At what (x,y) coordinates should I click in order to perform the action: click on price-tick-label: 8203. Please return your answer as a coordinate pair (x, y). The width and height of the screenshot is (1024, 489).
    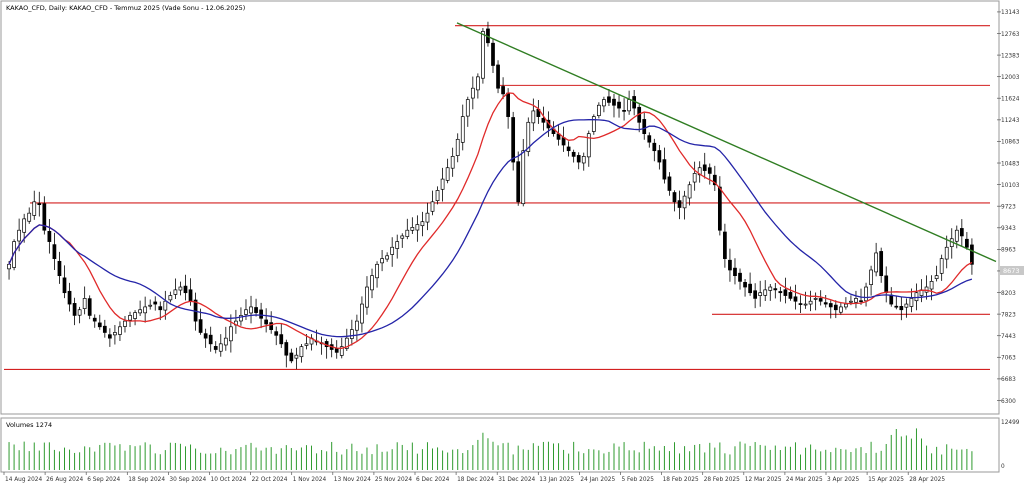
    Looking at the image, I should click on (1008, 294).